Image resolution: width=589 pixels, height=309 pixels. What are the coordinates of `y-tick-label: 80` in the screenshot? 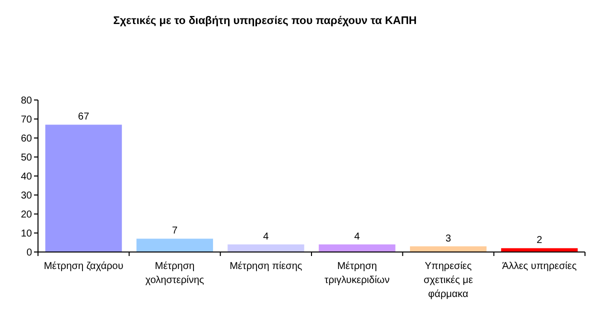 It's located at (26, 101).